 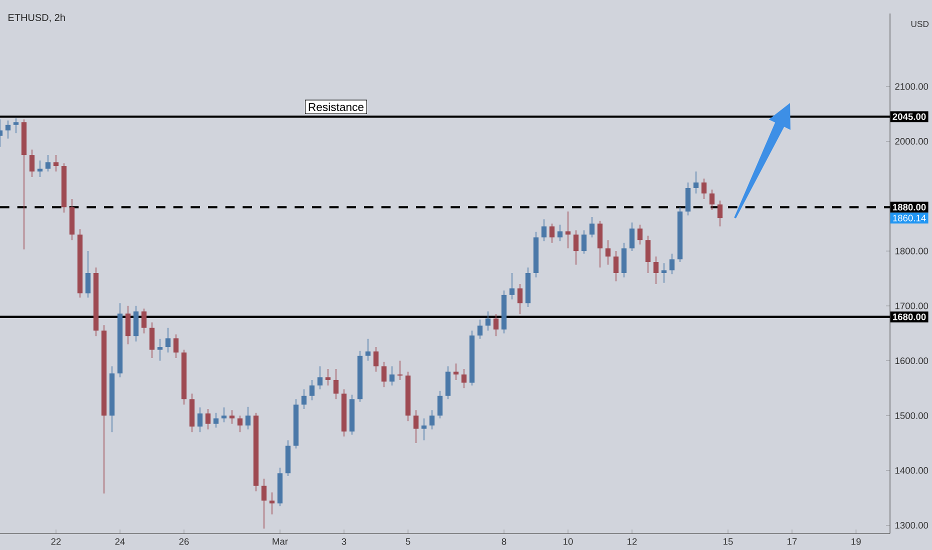 I want to click on x-tick-label: 26, so click(x=184, y=541).